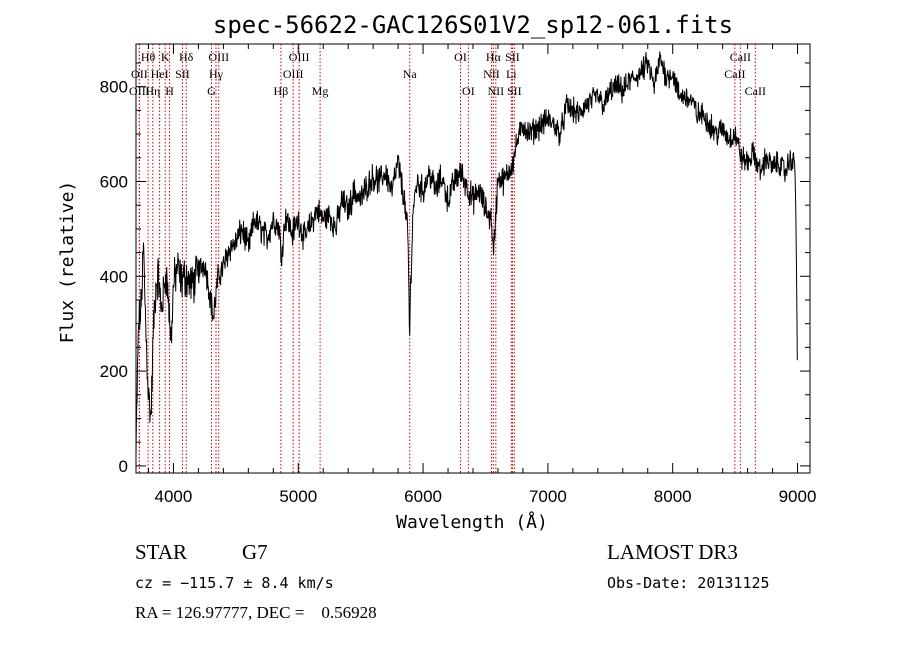  What do you see at coordinates (281, 91) in the screenshot?
I see `spectral-line-label: Hβ` at bounding box center [281, 91].